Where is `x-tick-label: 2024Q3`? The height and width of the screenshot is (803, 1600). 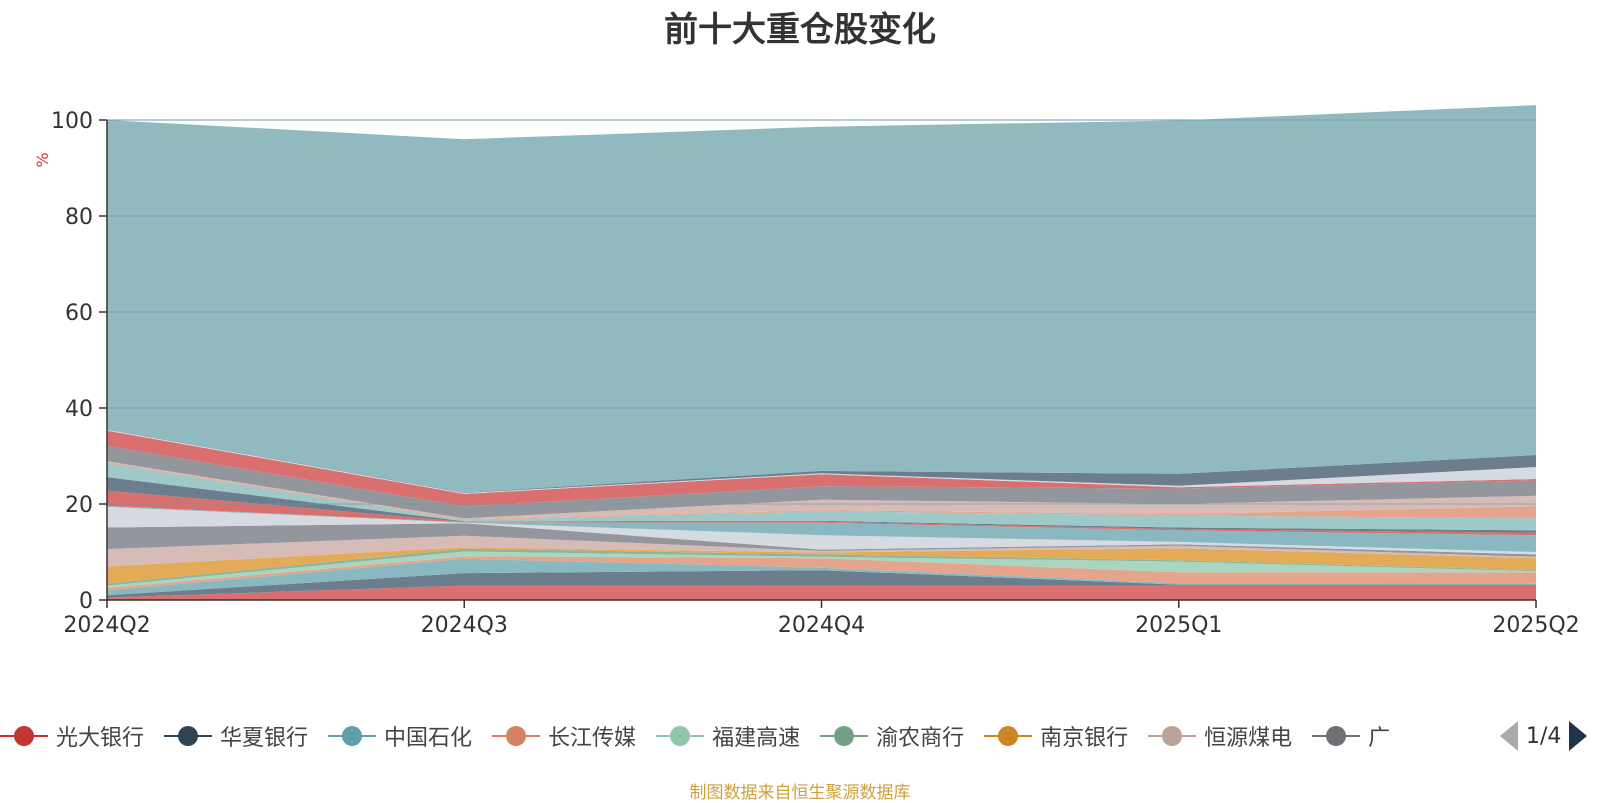 x-tick-label: 2024Q3 is located at coordinates (464, 625).